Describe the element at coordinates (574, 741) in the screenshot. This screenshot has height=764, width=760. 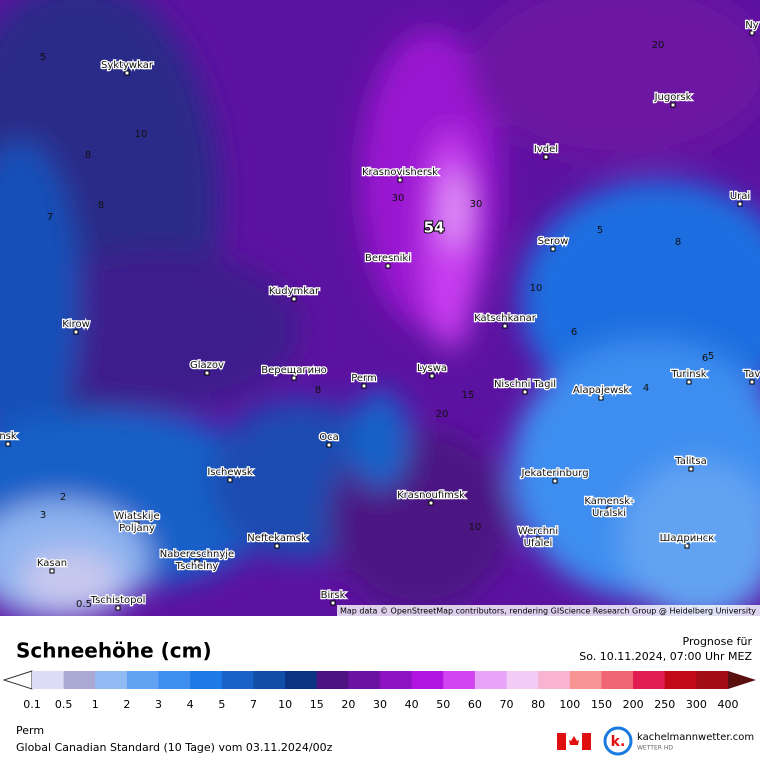
I see `canada-flag` at that location.